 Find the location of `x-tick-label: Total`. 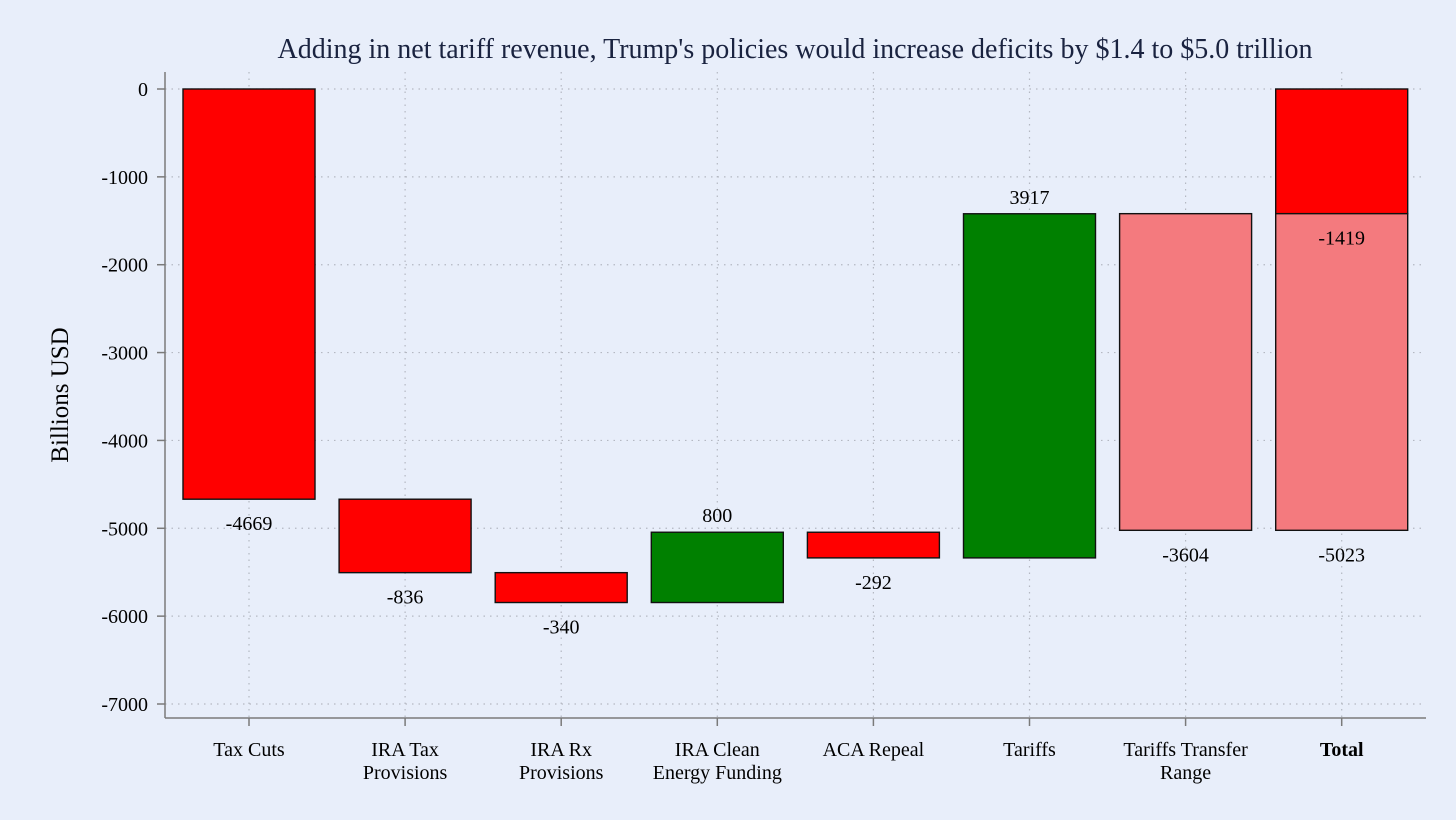

x-tick-label: Total is located at coordinates (1342, 750).